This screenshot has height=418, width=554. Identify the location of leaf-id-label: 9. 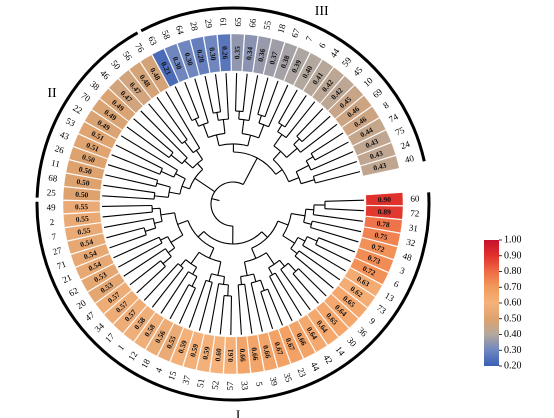
(372, 321).